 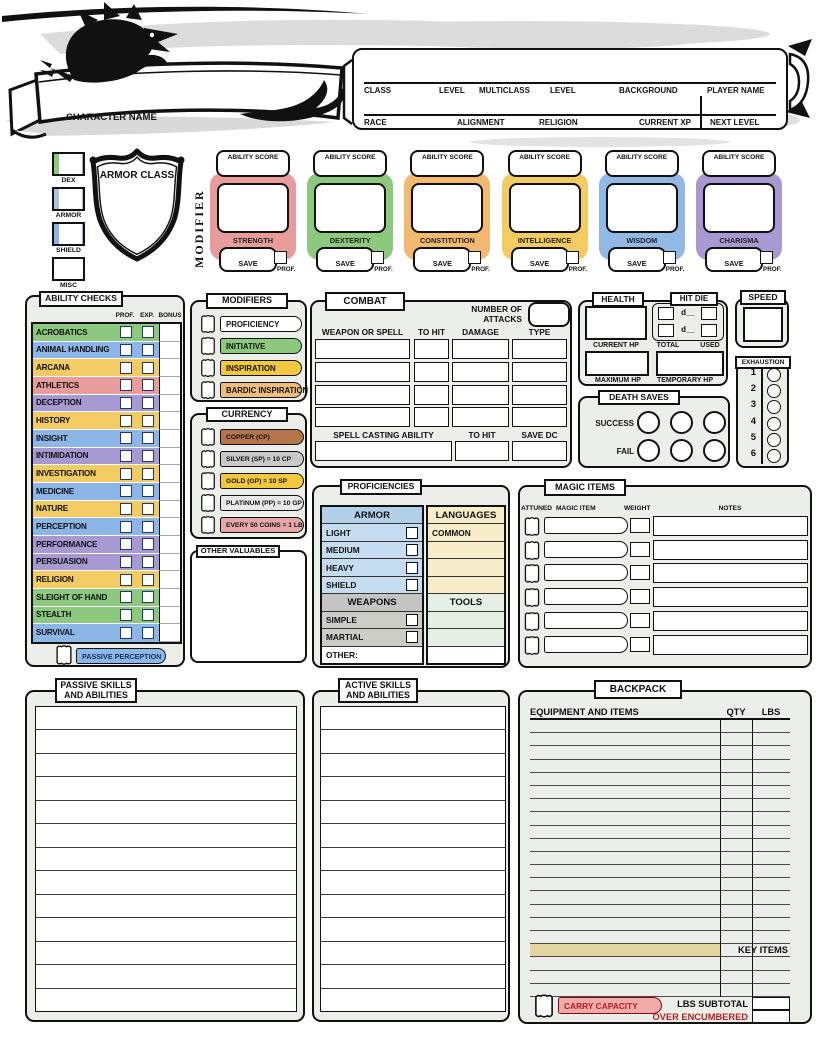 I want to click on heavy-checkbox, so click(x=412, y=567).